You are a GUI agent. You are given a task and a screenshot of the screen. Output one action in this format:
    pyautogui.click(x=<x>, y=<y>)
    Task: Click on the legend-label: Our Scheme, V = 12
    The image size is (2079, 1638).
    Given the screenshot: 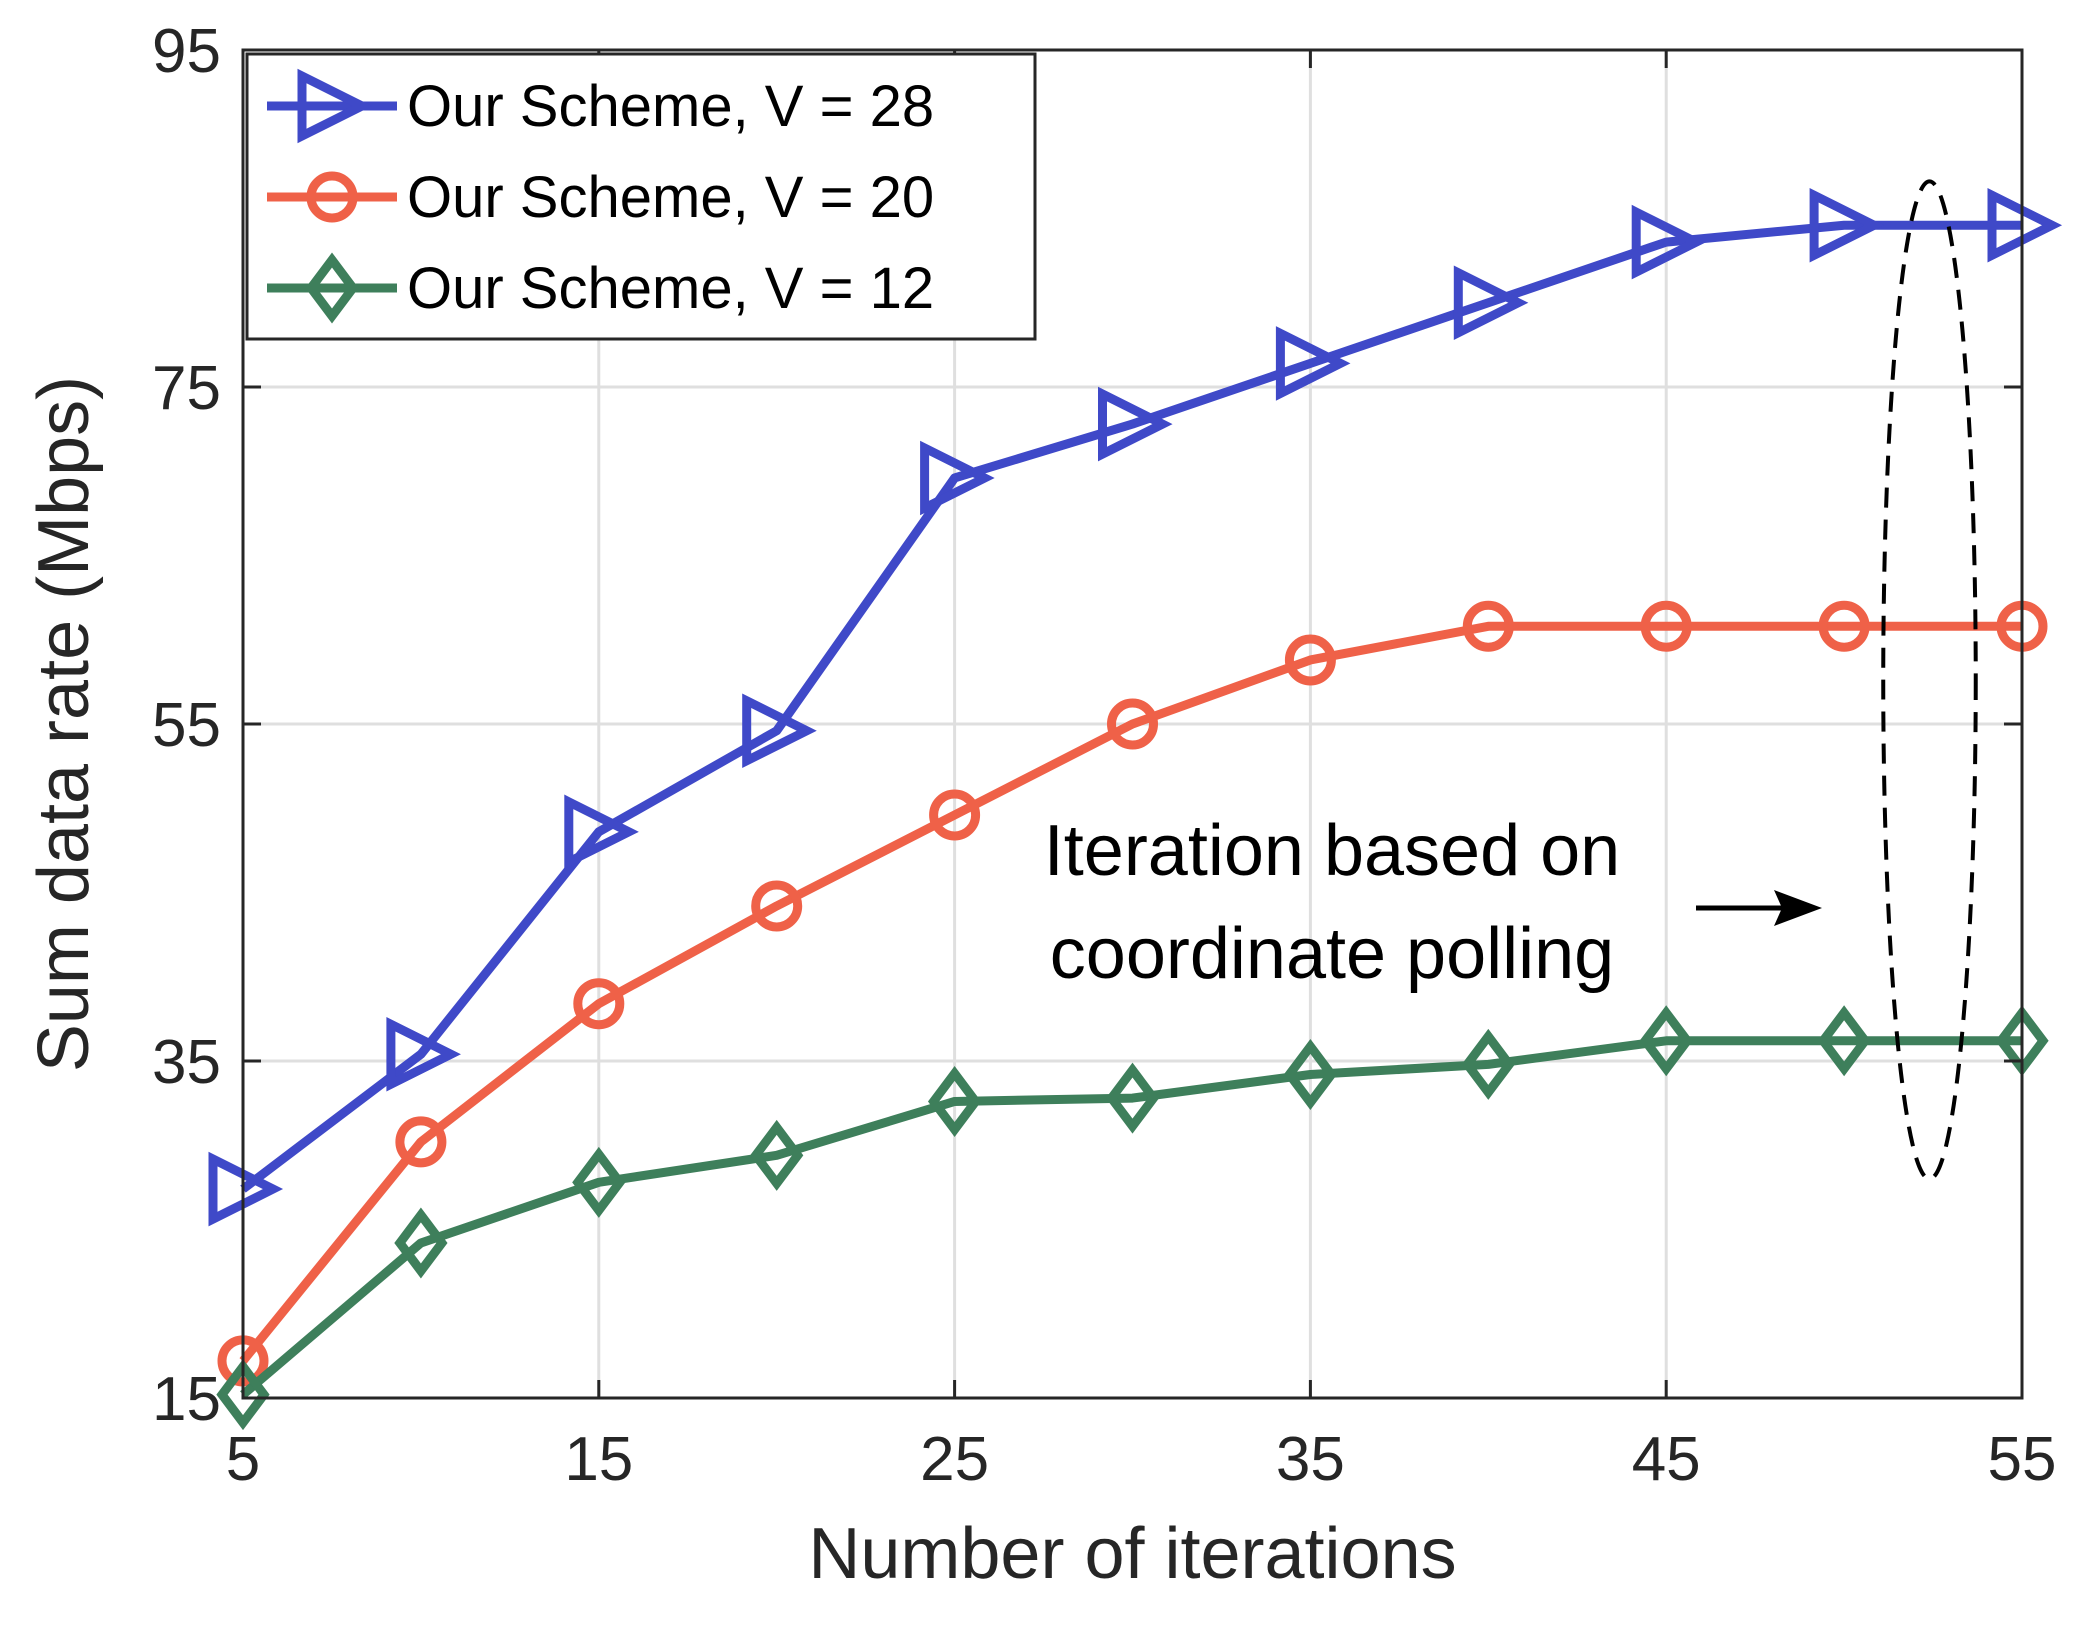 What is the action you would take?
    pyautogui.click(x=670, y=288)
    